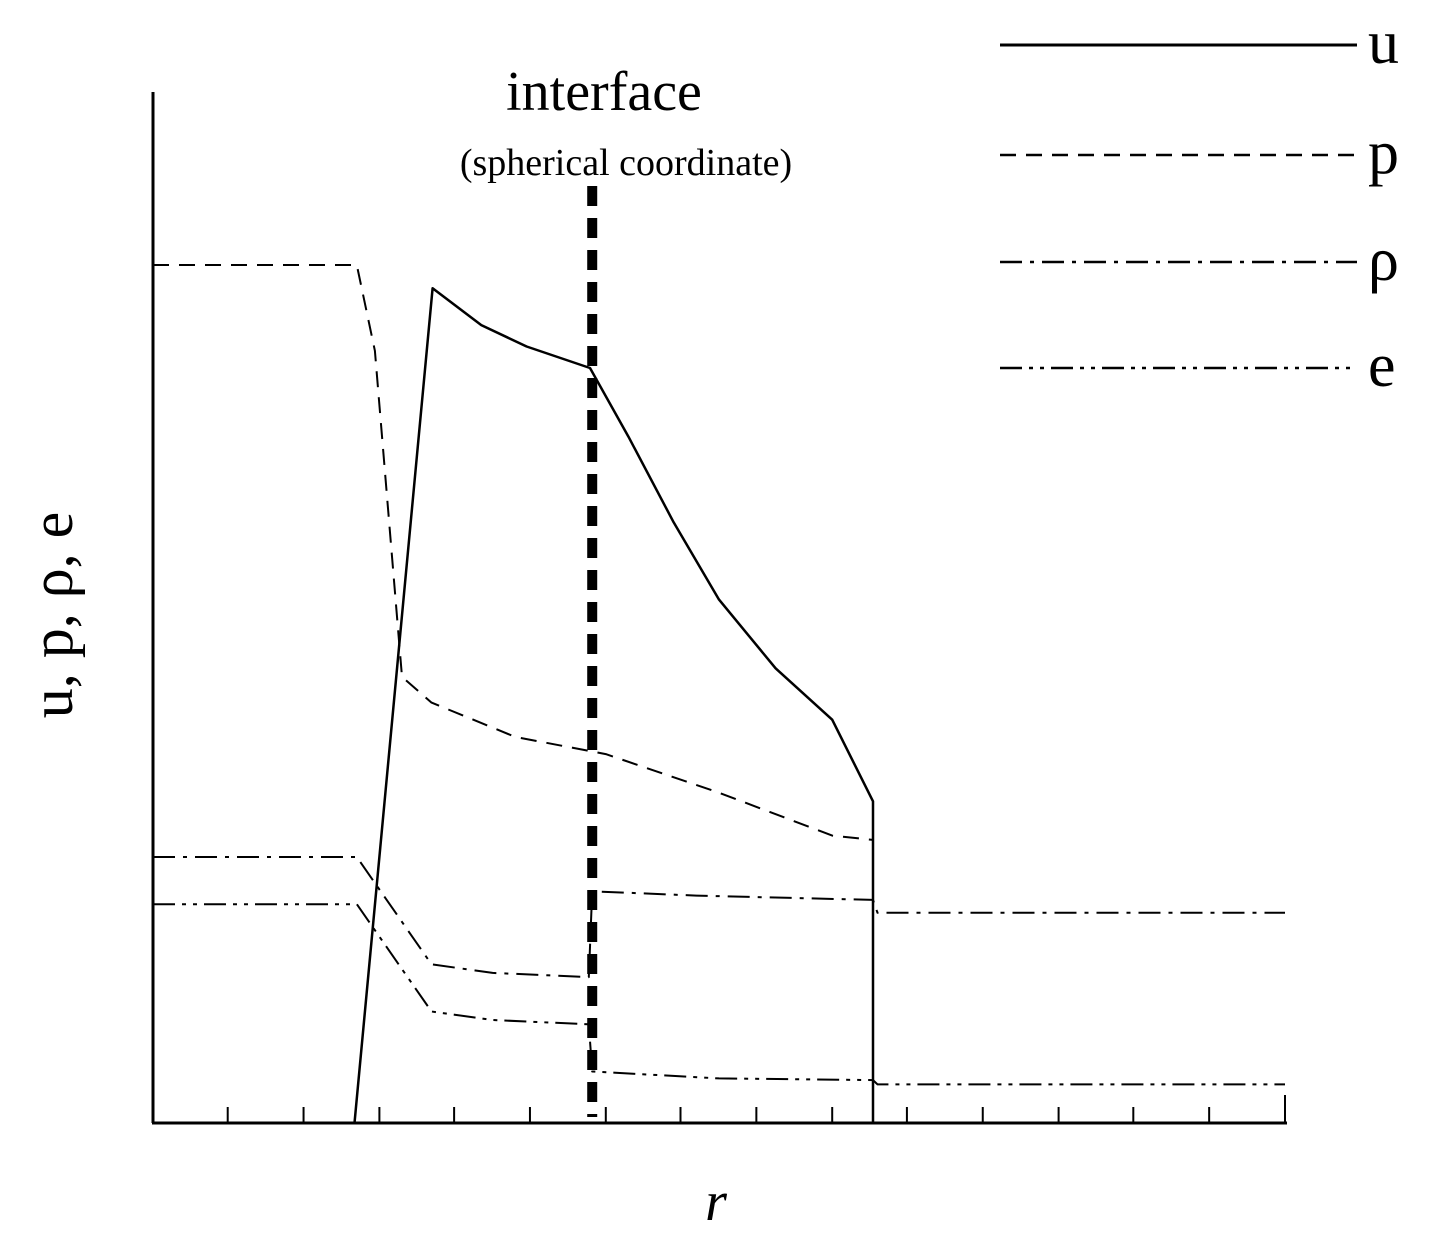 This screenshot has width=1437, height=1257. I want to click on x-axis-label: r, so click(716, 1202).